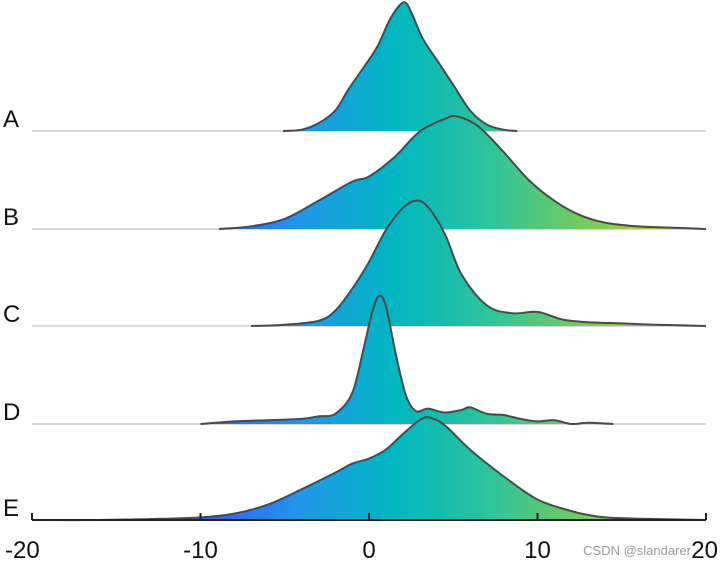 This screenshot has height=564, width=721. What do you see at coordinates (22, 550) in the screenshot?
I see `x-tick-label: -20` at bounding box center [22, 550].